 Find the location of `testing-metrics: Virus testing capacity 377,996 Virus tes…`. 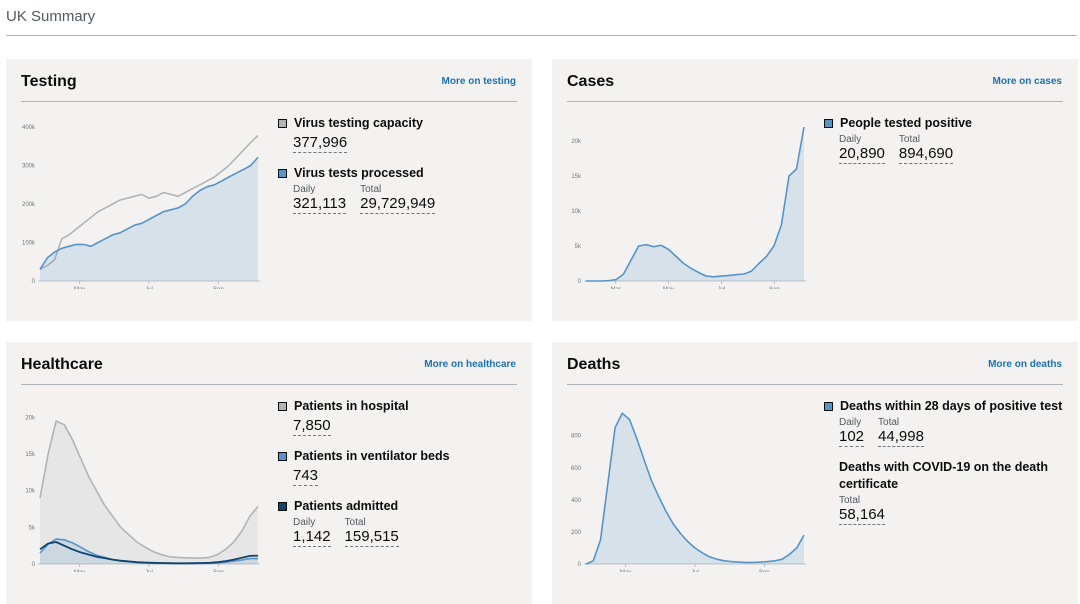

testing-metrics: Virus testing capacity 377,996 Virus tes… is located at coordinates (403, 170).